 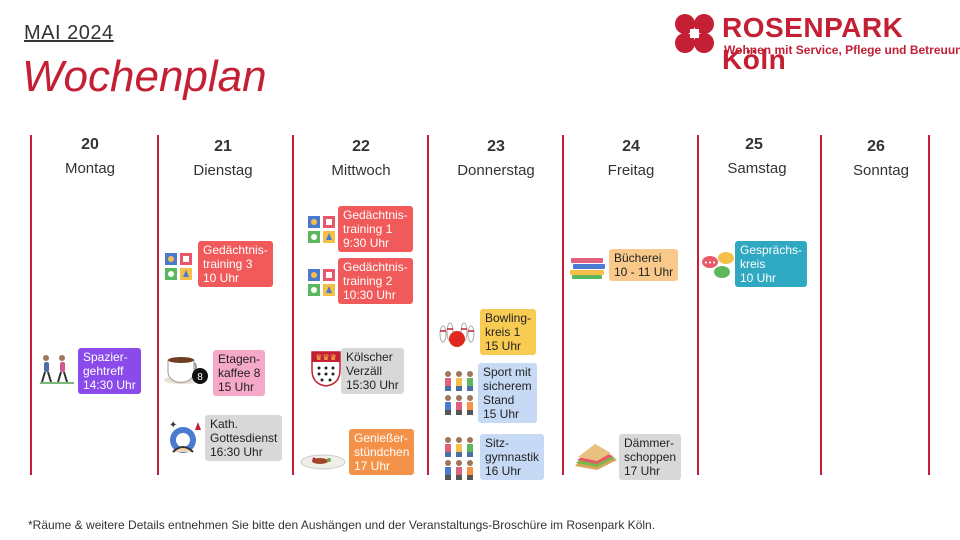 What do you see at coordinates (366, 243) in the screenshot?
I see `event-time: 9:30 Uhr` at bounding box center [366, 243].